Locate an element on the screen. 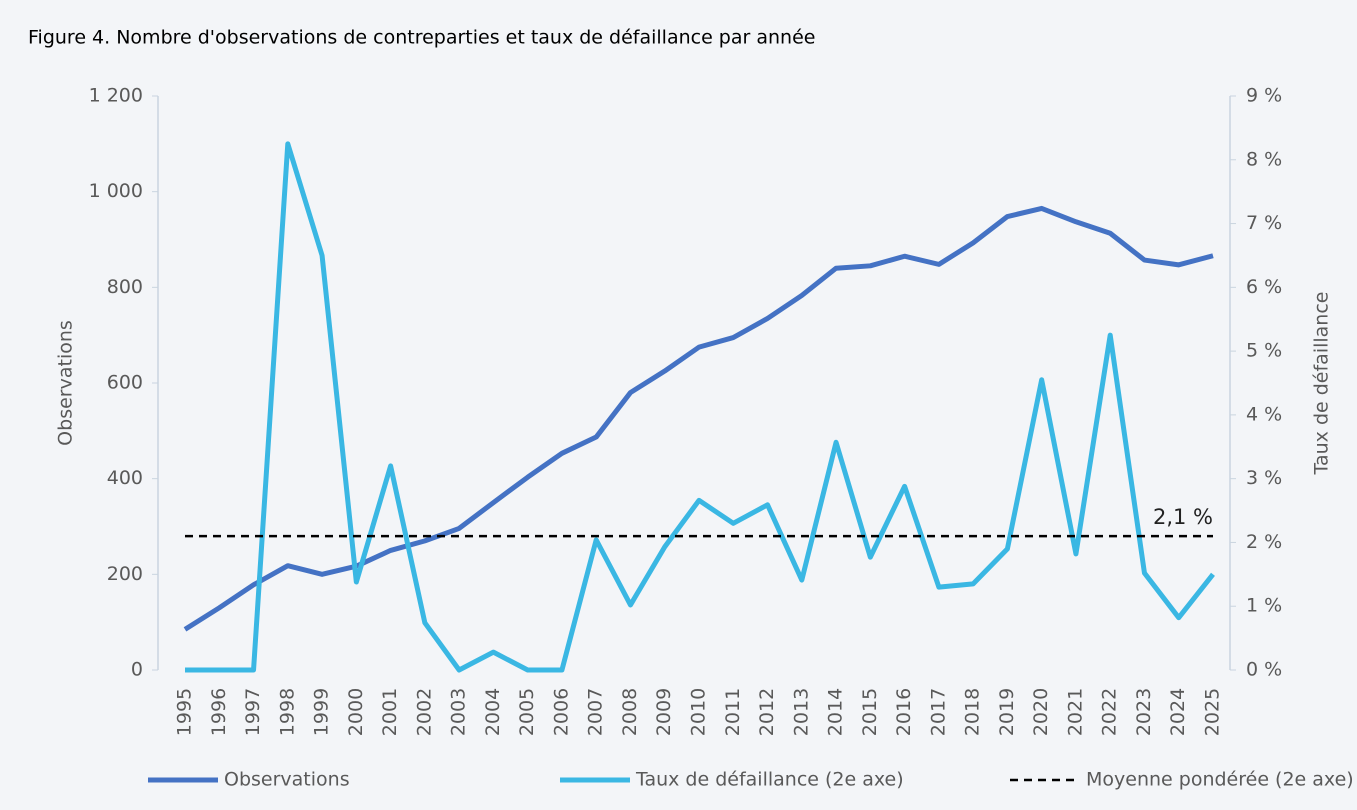  x-tick-label: 2016 is located at coordinates (904, 712).